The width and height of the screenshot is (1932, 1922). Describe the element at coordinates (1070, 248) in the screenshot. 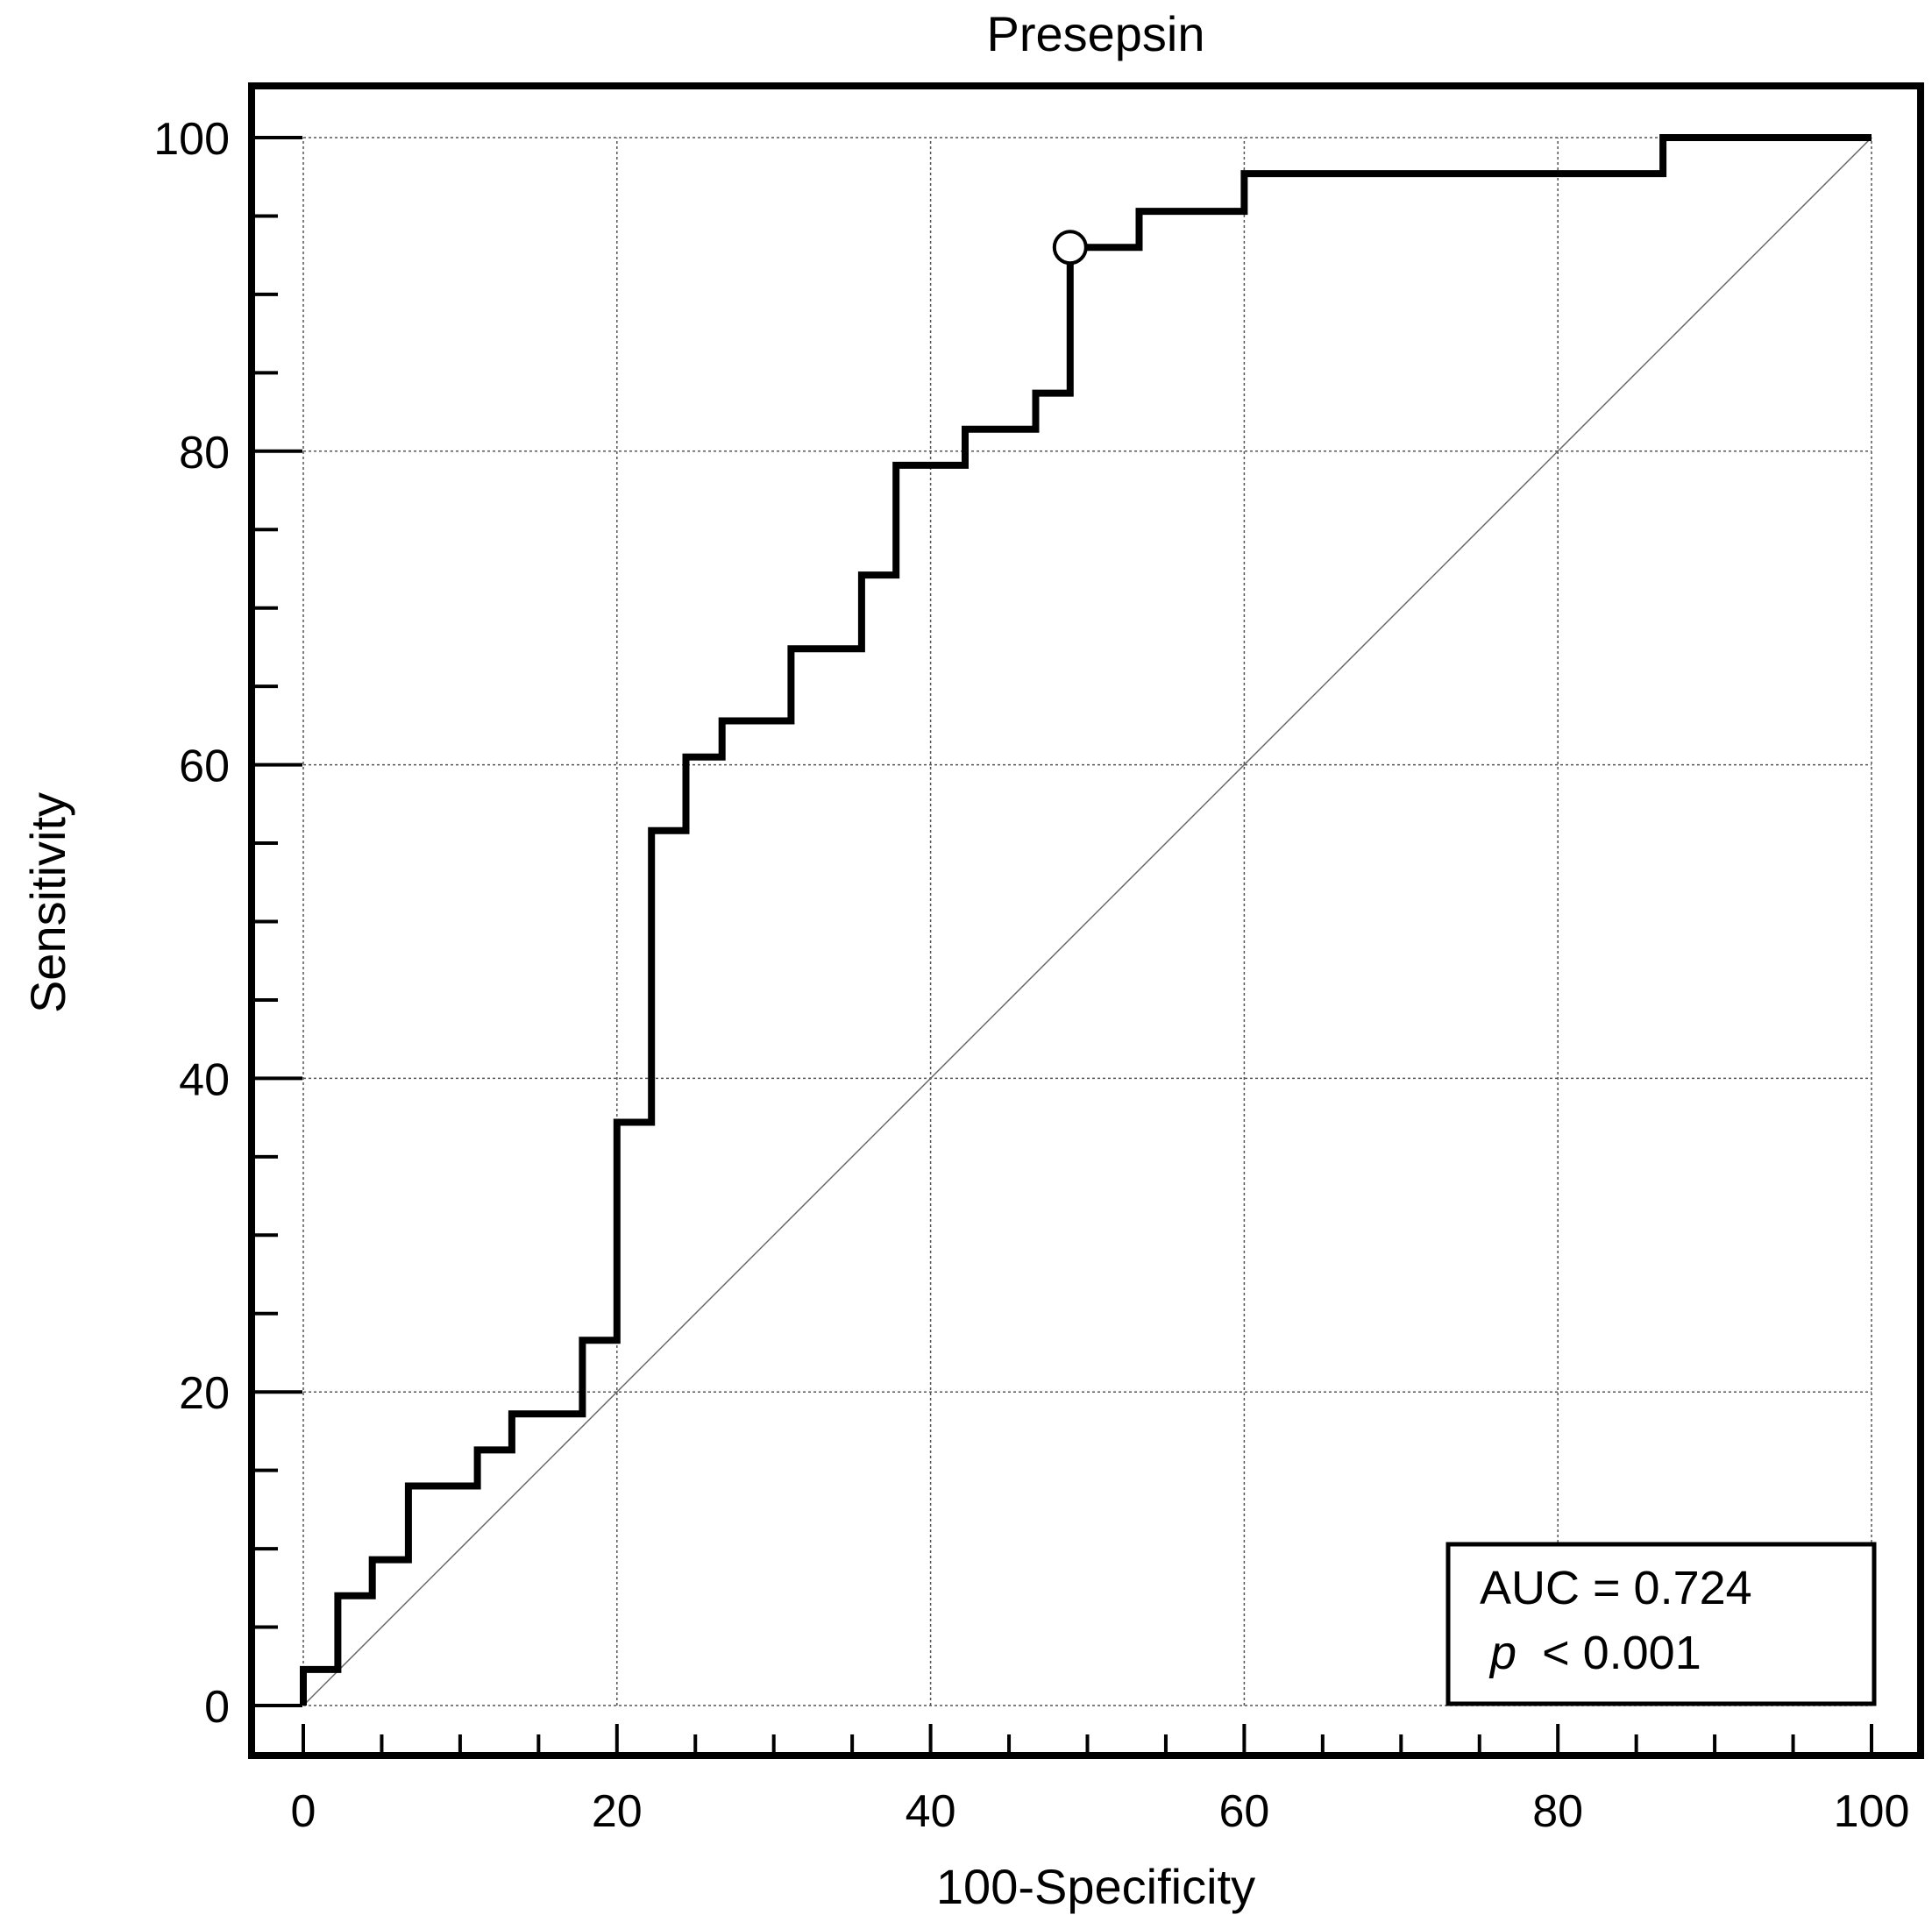

I see `optimal-cutoff-marker` at that location.